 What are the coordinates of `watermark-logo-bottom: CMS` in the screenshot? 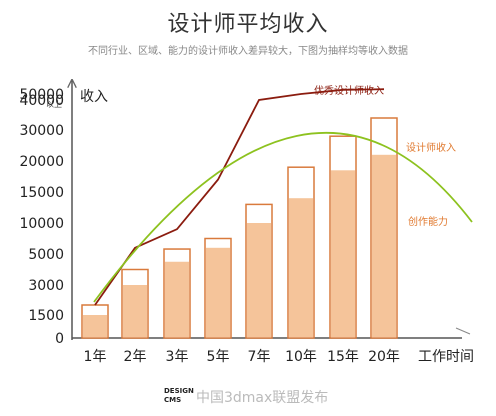 It's located at (172, 400).